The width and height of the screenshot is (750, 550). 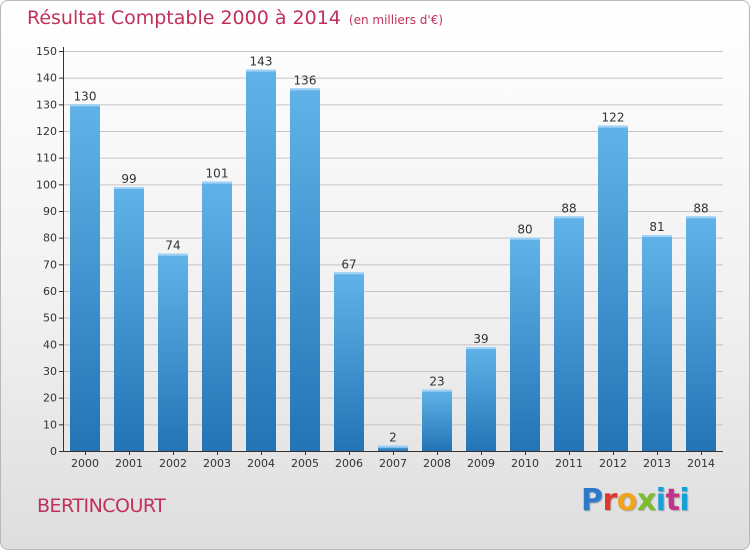 What do you see at coordinates (701, 463) in the screenshot?
I see `x-tick-label-2014: 2014` at bounding box center [701, 463].